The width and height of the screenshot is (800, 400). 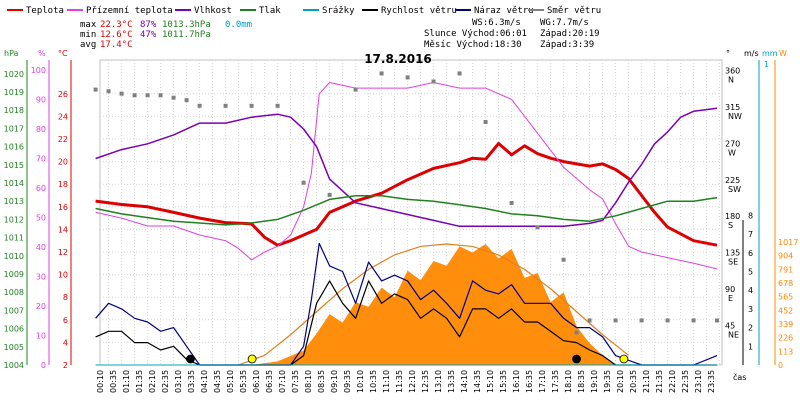 I want to click on x-tick: 00:10, so click(x=100, y=381).